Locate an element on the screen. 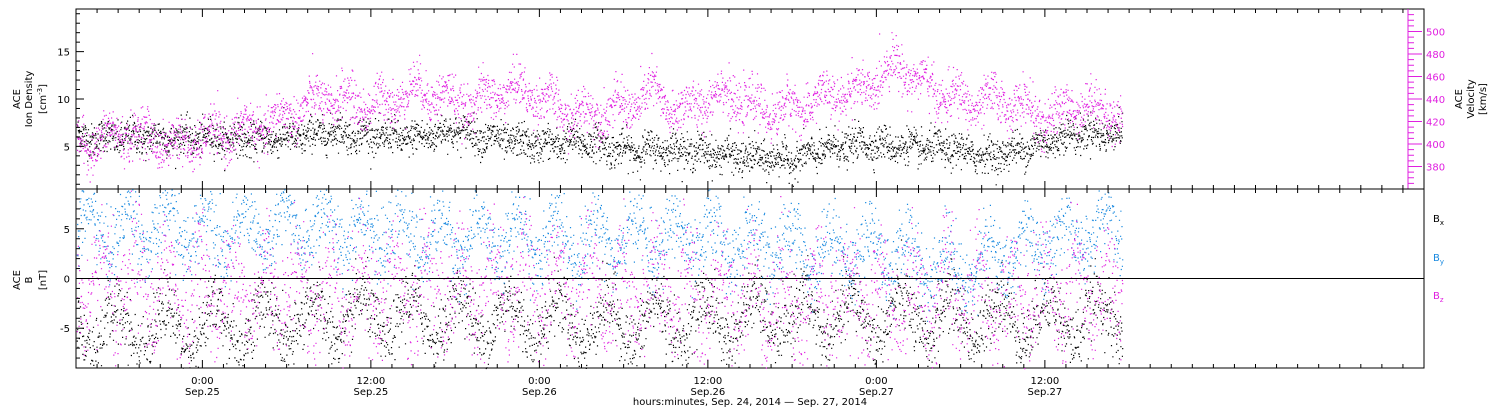 The width and height of the screenshot is (1500, 410). density-tick-label: 5 is located at coordinates (67, 147).